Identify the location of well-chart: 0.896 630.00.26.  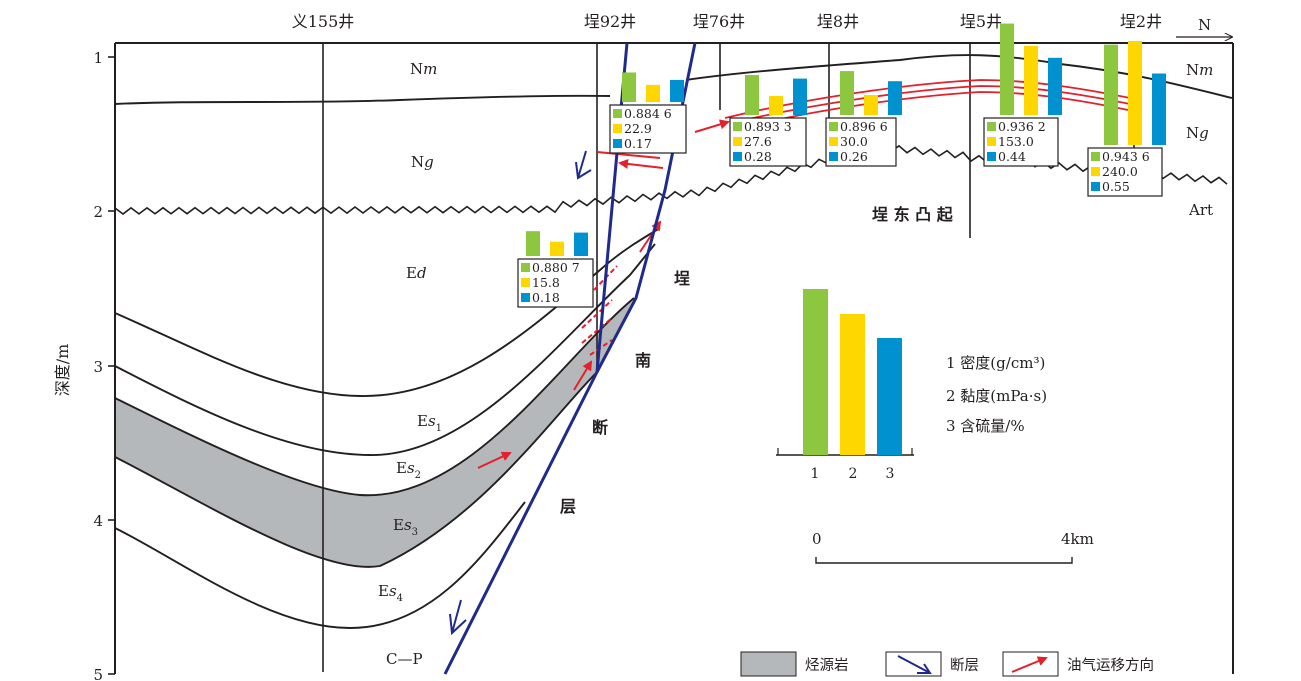
(863, 119).